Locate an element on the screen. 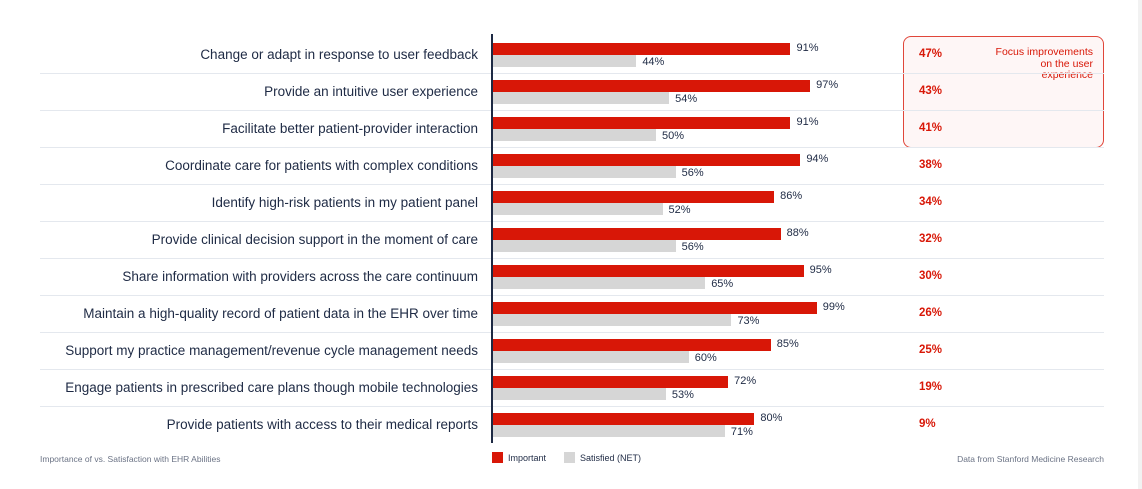 The height and width of the screenshot is (489, 1142). value-label-satisfied: 53% is located at coordinates (682, 395).